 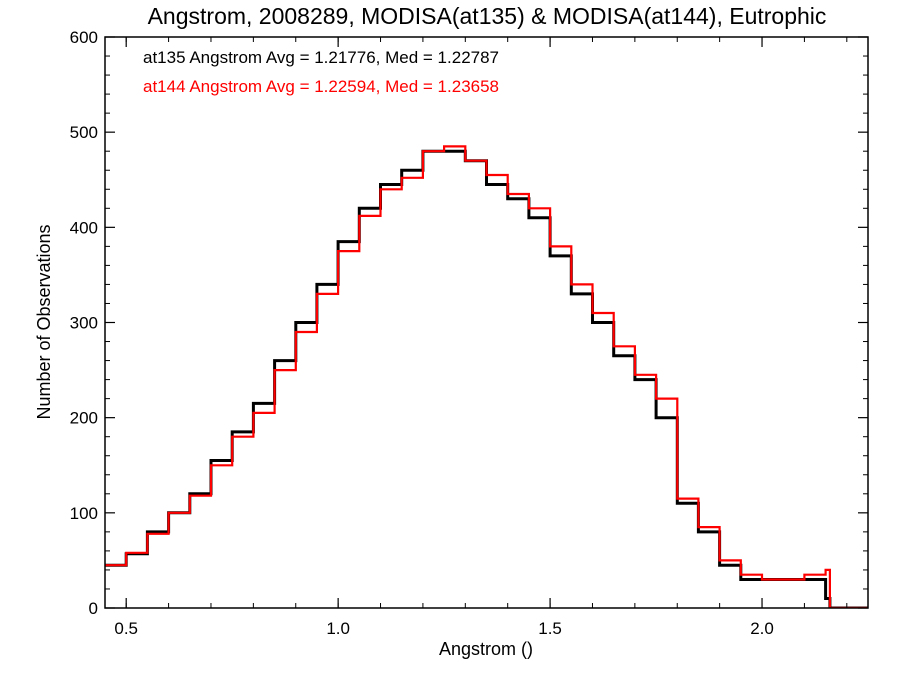 I want to click on x-tick-label: 1.0, so click(x=338, y=628).